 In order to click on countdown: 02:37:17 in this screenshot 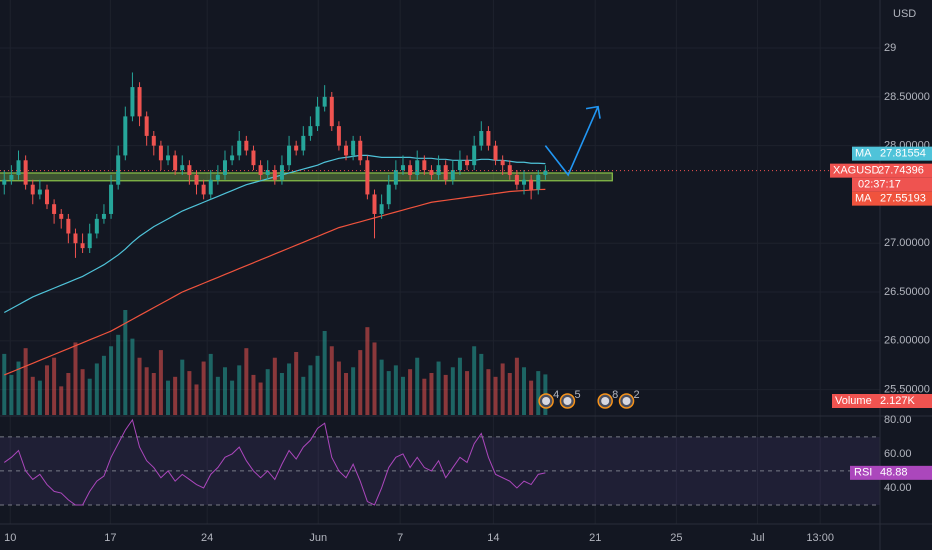, I will do `click(879, 185)`.